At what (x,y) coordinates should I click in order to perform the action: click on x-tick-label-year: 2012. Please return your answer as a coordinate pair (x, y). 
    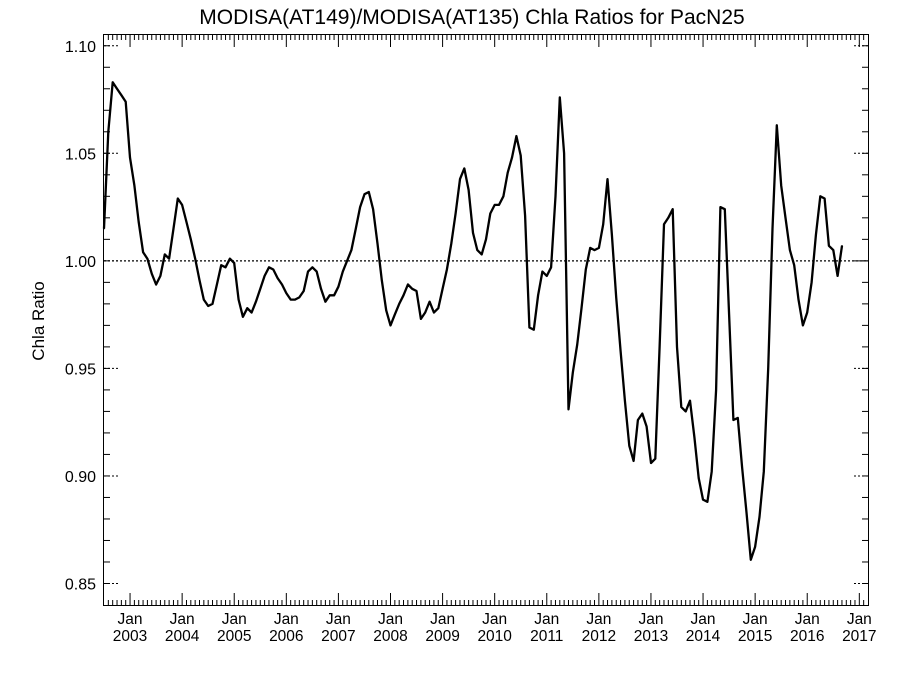
    Looking at the image, I should click on (599, 636).